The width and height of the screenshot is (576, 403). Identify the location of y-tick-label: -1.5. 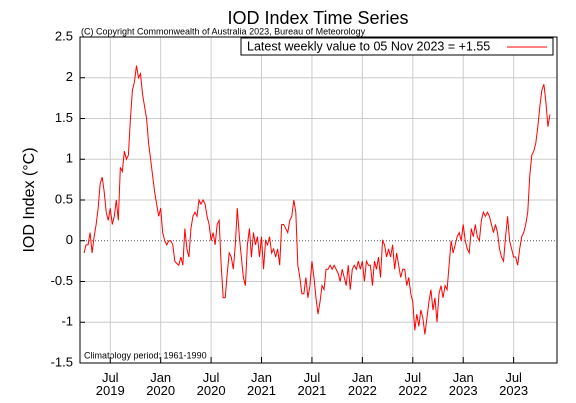
(62, 361).